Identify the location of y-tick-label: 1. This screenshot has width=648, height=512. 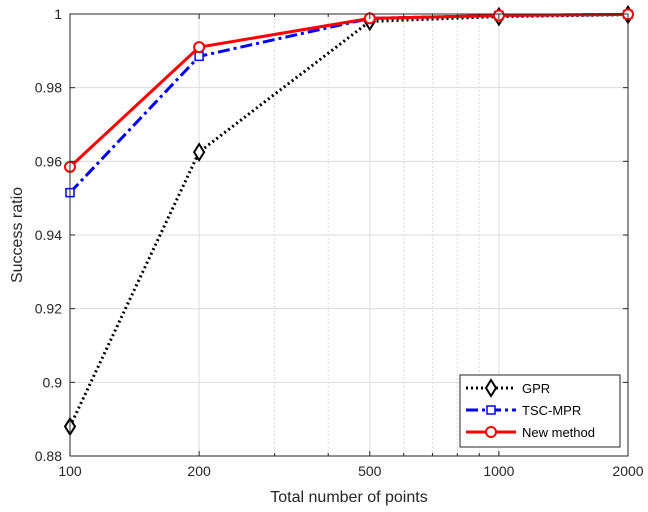
(58, 14).